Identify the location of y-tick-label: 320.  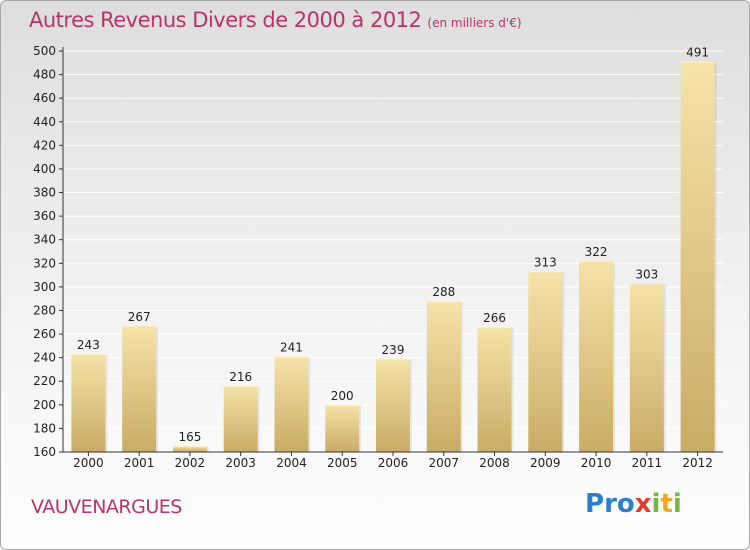
(44, 263).